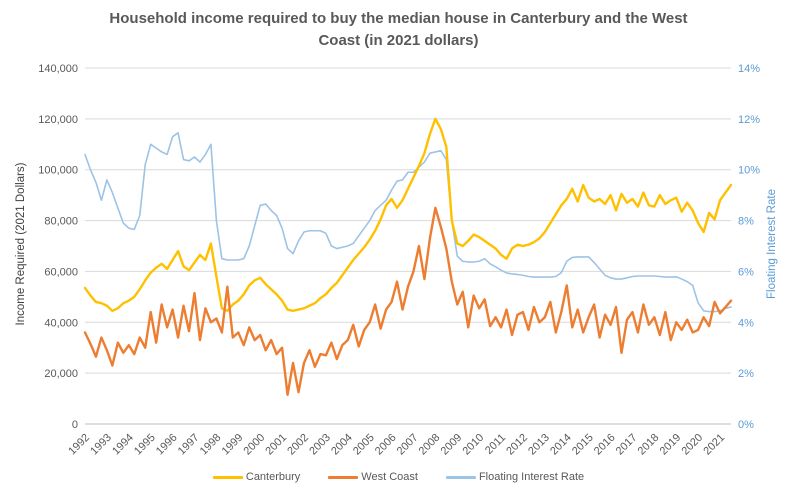 This screenshot has height=498, width=797. Describe the element at coordinates (430, 445) in the screenshot. I see `x-axis-tick-label: 2008` at that location.